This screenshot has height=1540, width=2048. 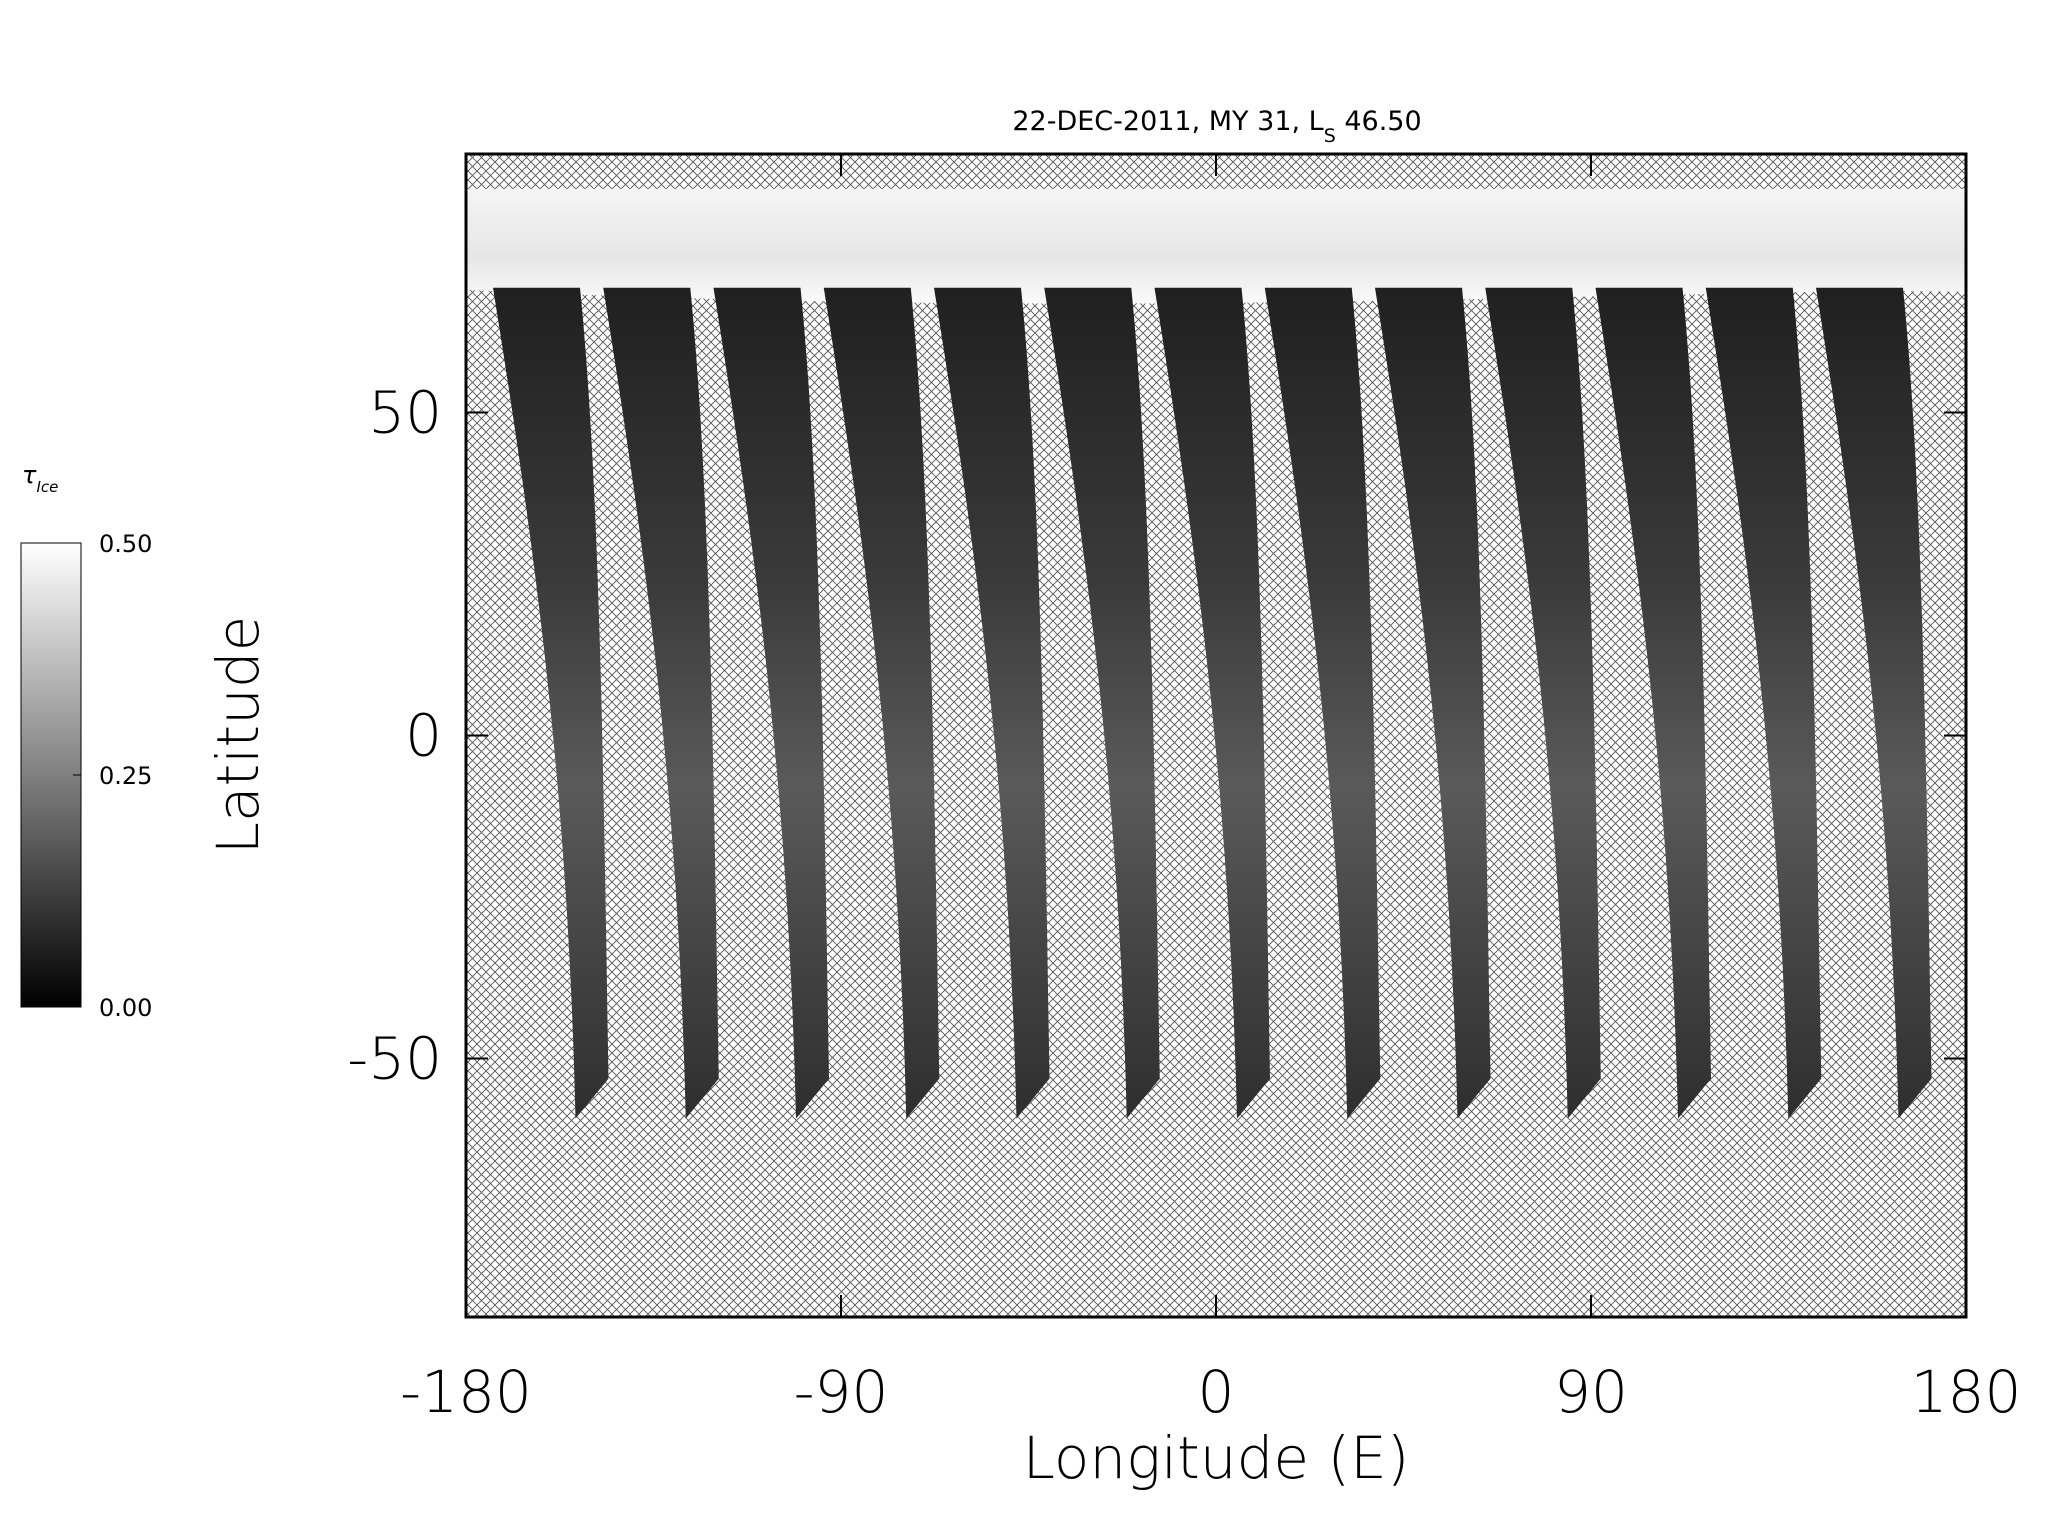 What do you see at coordinates (1591, 1392) in the screenshot?
I see `x-tick-label: 90` at bounding box center [1591, 1392].